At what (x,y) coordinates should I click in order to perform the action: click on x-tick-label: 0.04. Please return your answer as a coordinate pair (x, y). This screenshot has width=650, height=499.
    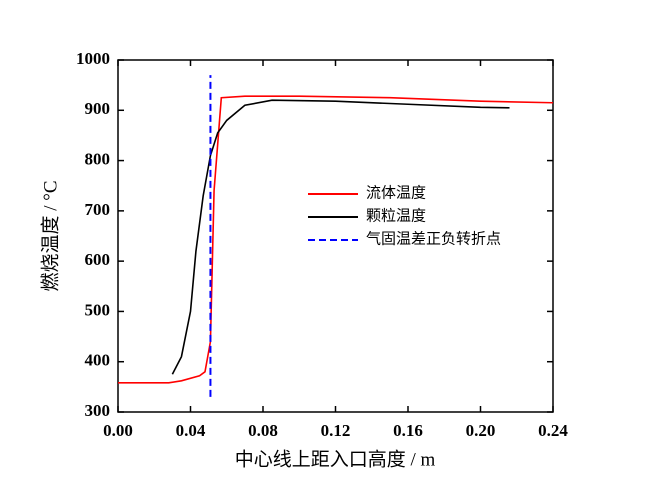
    Looking at the image, I should click on (191, 430).